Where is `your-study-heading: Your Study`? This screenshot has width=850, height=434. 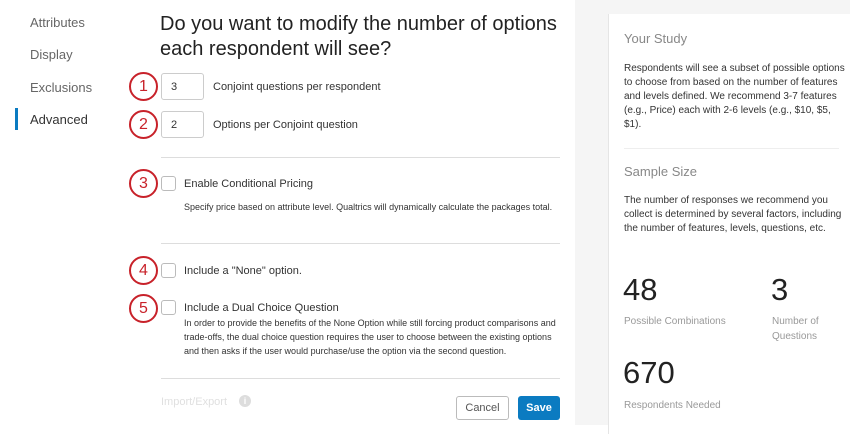
your-study-heading: Your Study is located at coordinates (656, 38).